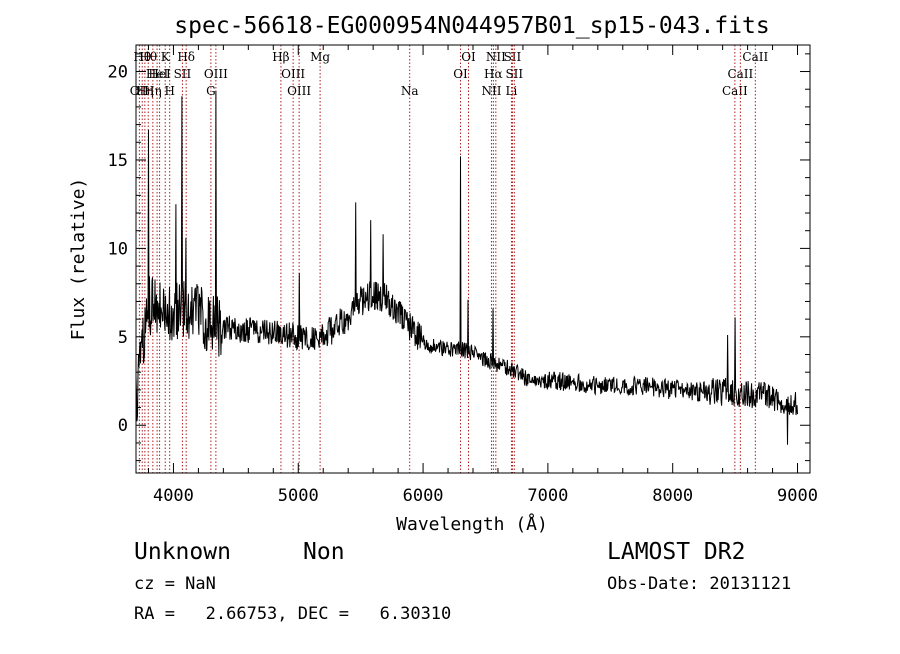 This screenshot has width=900, height=654. What do you see at coordinates (148, 57) in the screenshot?
I see `spectral-line-label: Hθ` at bounding box center [148, 57].